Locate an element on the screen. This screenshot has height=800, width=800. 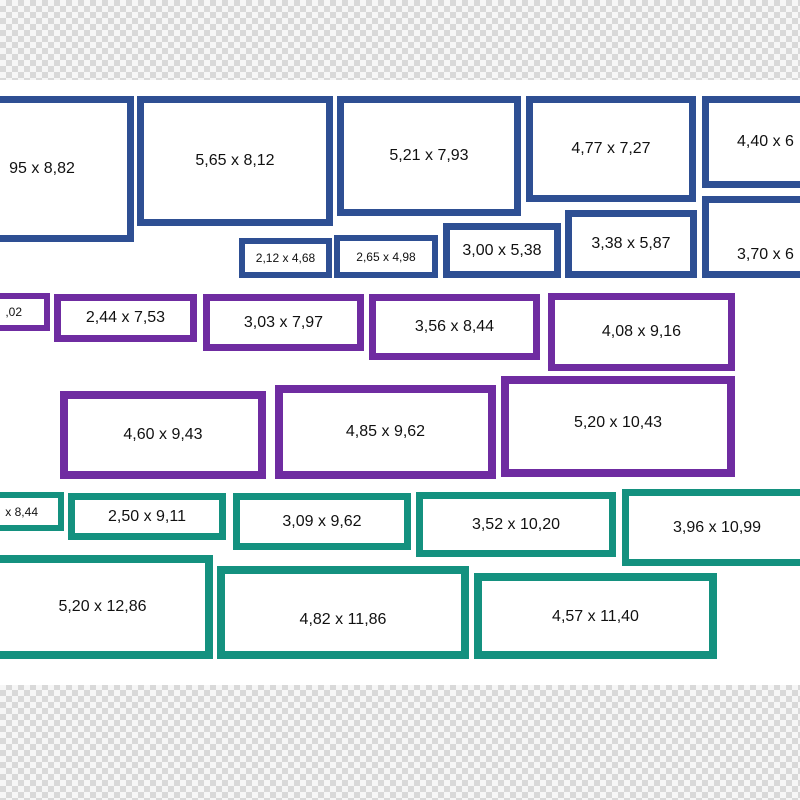
frame-blue-5: 4,40 x 6 is located at coordinates (751, 142).